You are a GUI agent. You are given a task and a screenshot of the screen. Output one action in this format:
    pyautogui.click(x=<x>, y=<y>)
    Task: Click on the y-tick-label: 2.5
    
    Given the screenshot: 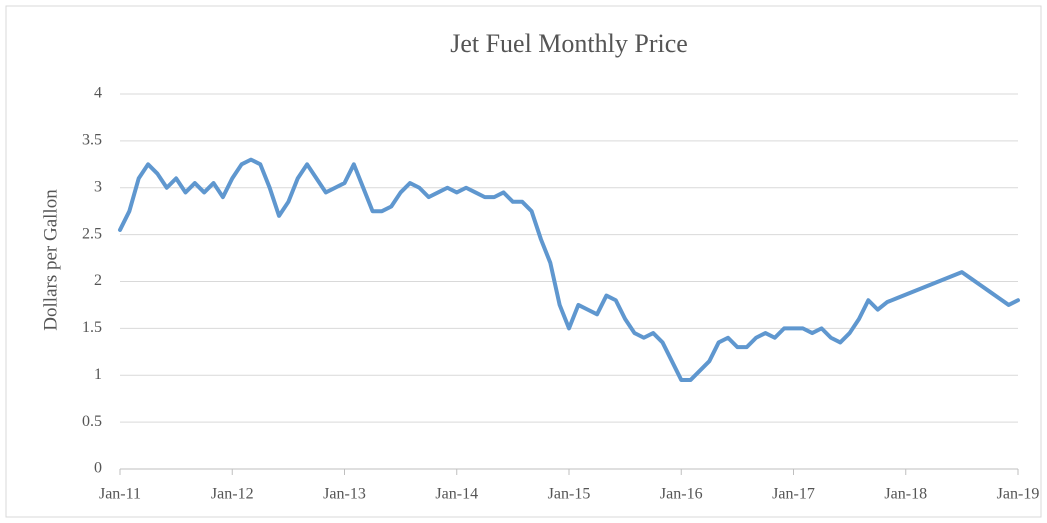 What is the action you would take?
    pyautogui.click(x=92, y=233)
    